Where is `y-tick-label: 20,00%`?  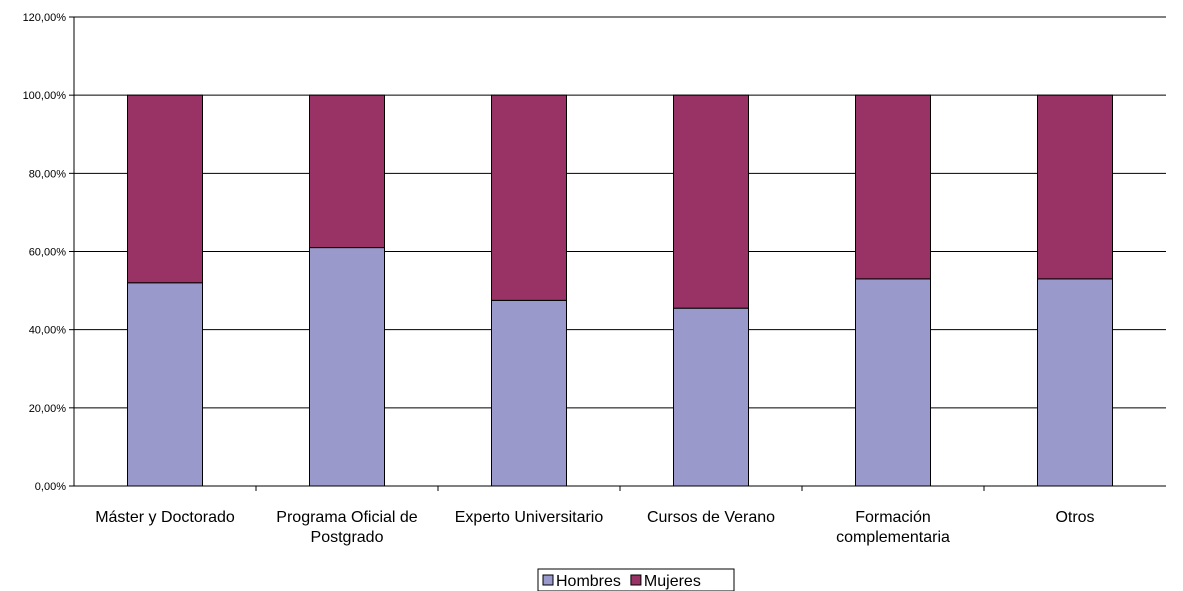 y-tick-label: 20,00% is located at coordinates (48, 409).